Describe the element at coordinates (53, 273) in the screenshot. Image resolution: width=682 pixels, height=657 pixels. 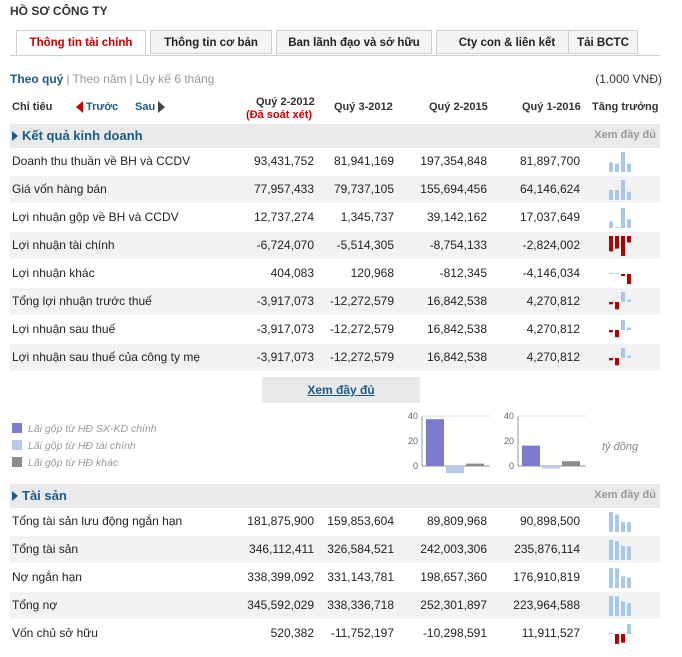
I see `row-label: Lợi nhuận khác` at that location.